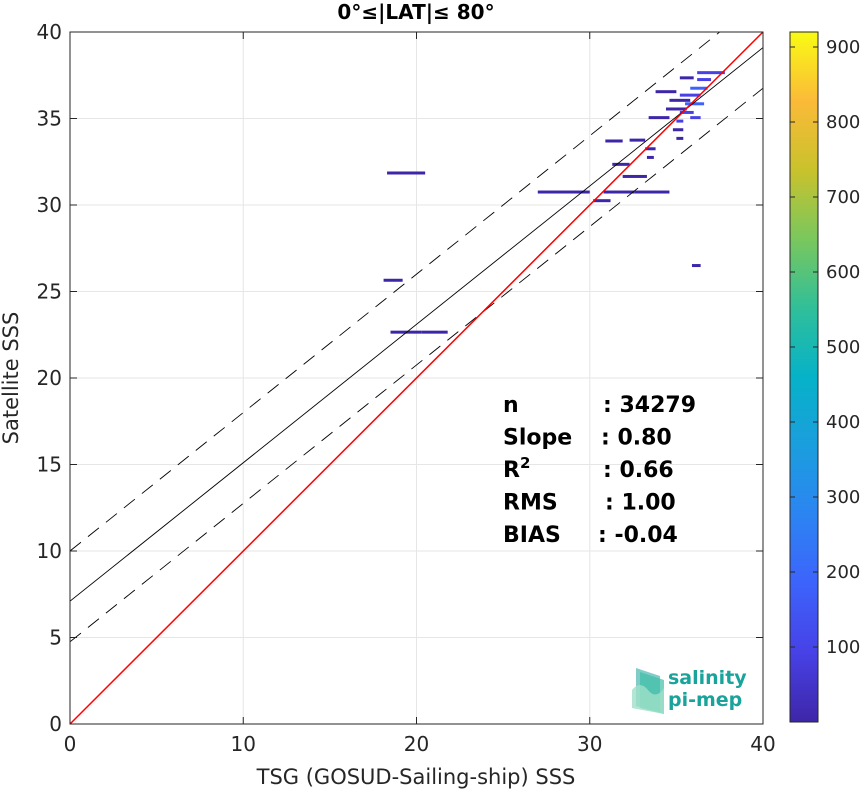  Describe the element at coordinates (416, 744) in the screenshot. I see `x-tick-label: 20` at that location.